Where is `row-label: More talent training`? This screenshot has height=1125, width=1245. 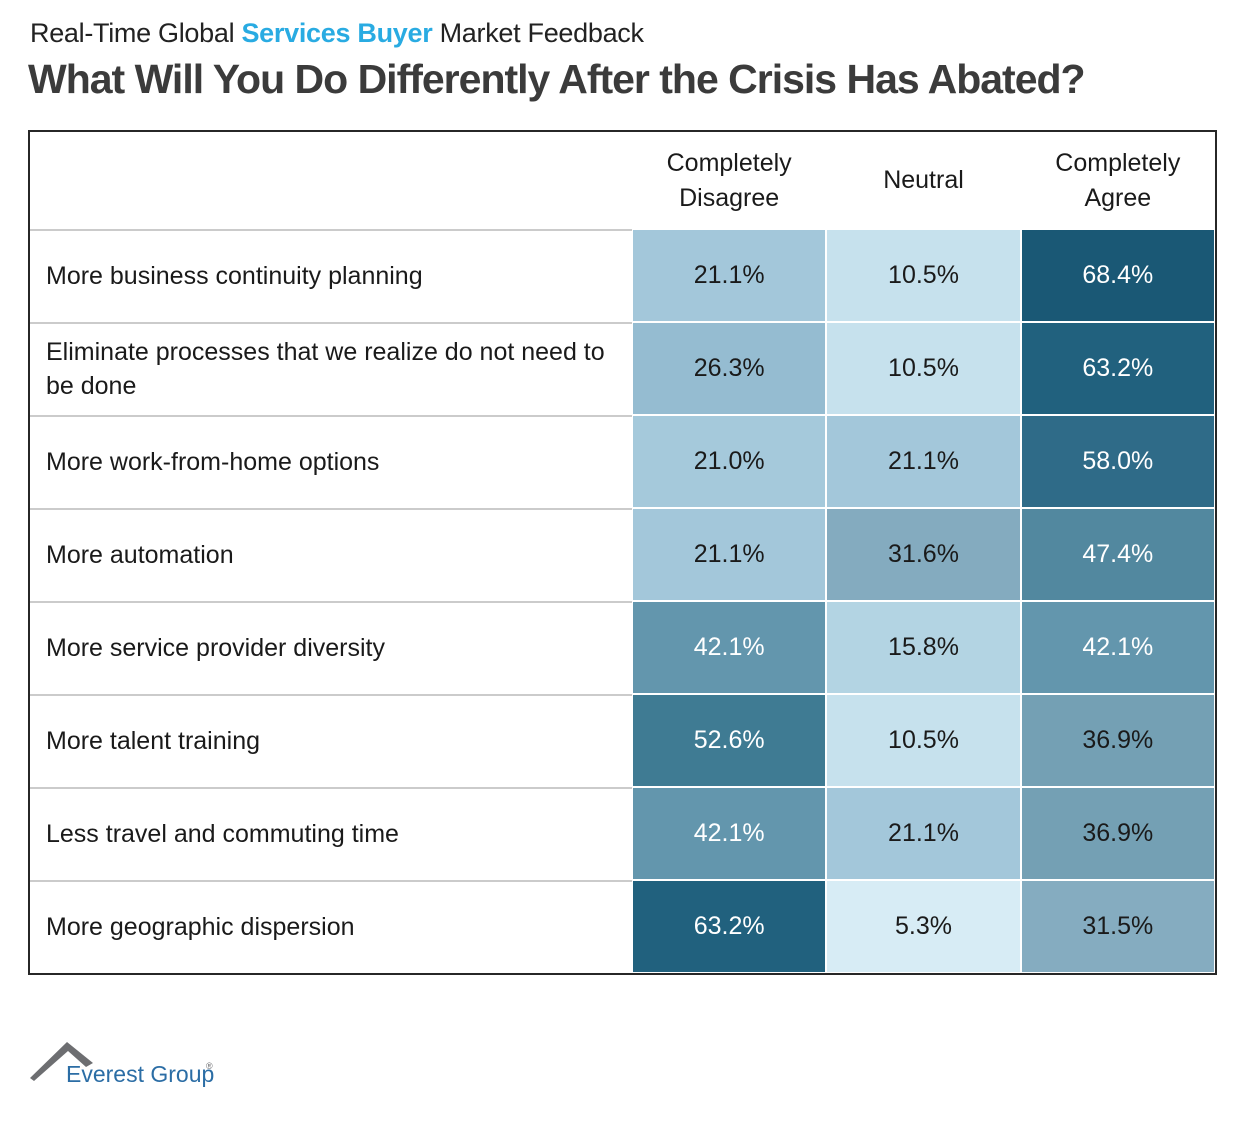 row-label: More talent training is located at coordinates (331, 740).